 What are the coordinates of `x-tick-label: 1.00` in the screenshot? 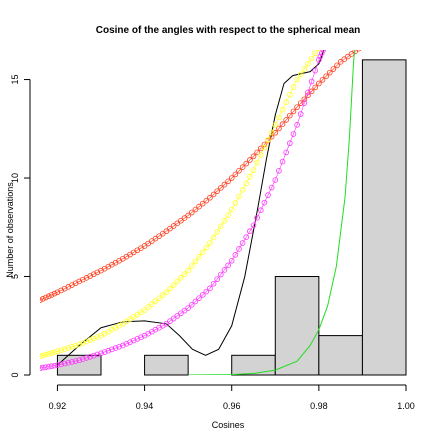 It's located at (406, 406).